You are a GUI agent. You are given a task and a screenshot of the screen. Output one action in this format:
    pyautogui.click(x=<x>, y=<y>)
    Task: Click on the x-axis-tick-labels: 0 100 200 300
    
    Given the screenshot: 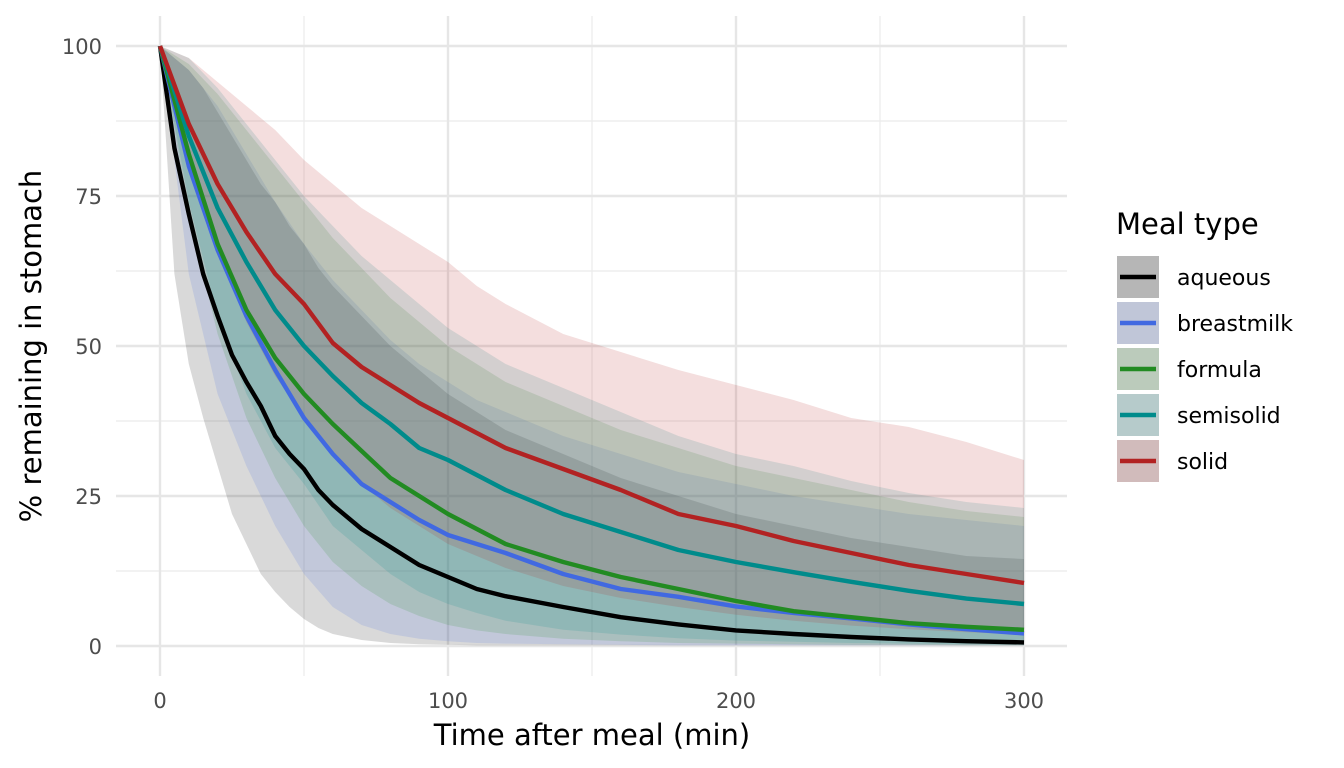 What is the action you would take?
    pyautogui.click(x=598, y=701)
    